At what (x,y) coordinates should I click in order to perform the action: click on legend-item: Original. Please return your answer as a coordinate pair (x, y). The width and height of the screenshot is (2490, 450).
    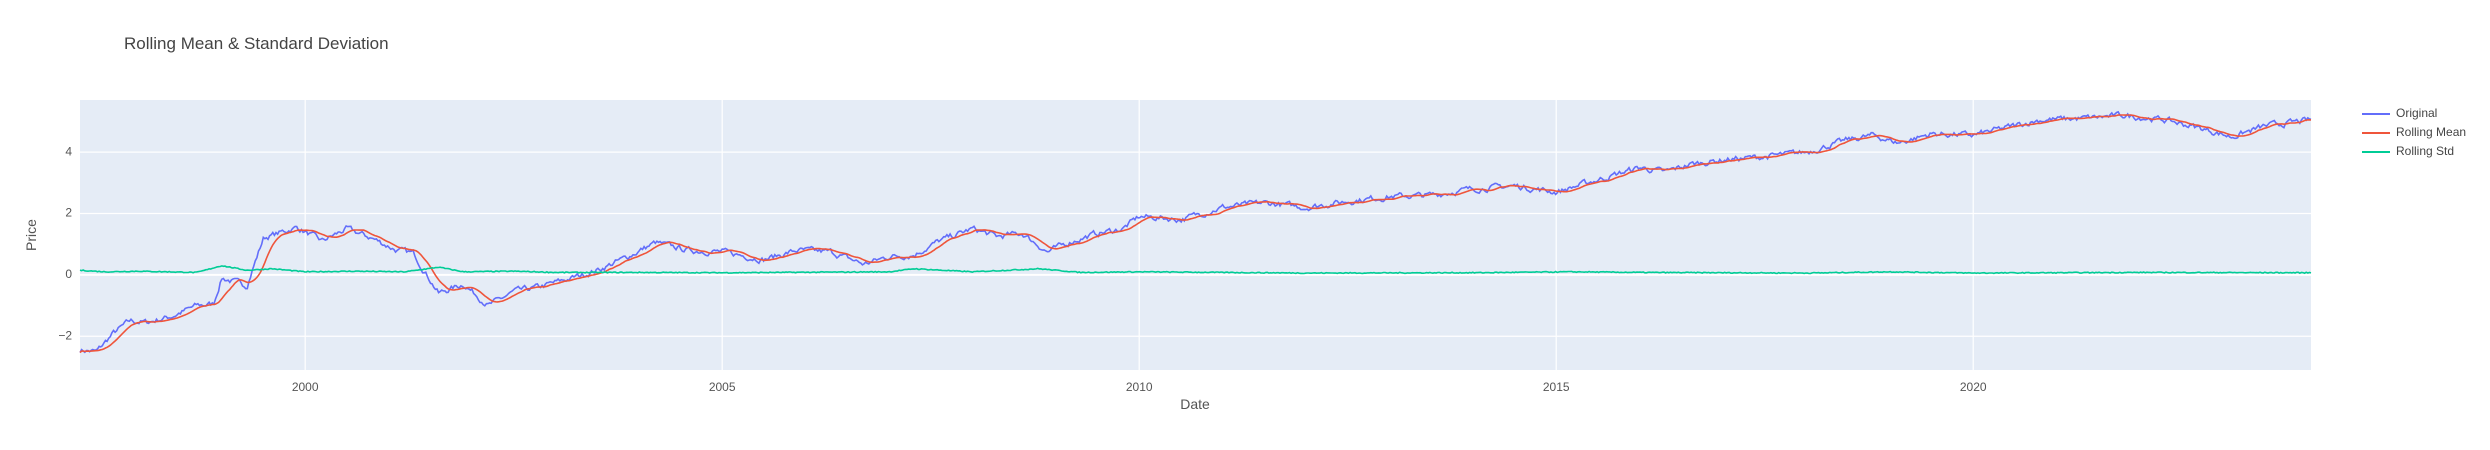
    Looking at the image, I should click on (2399, 113).